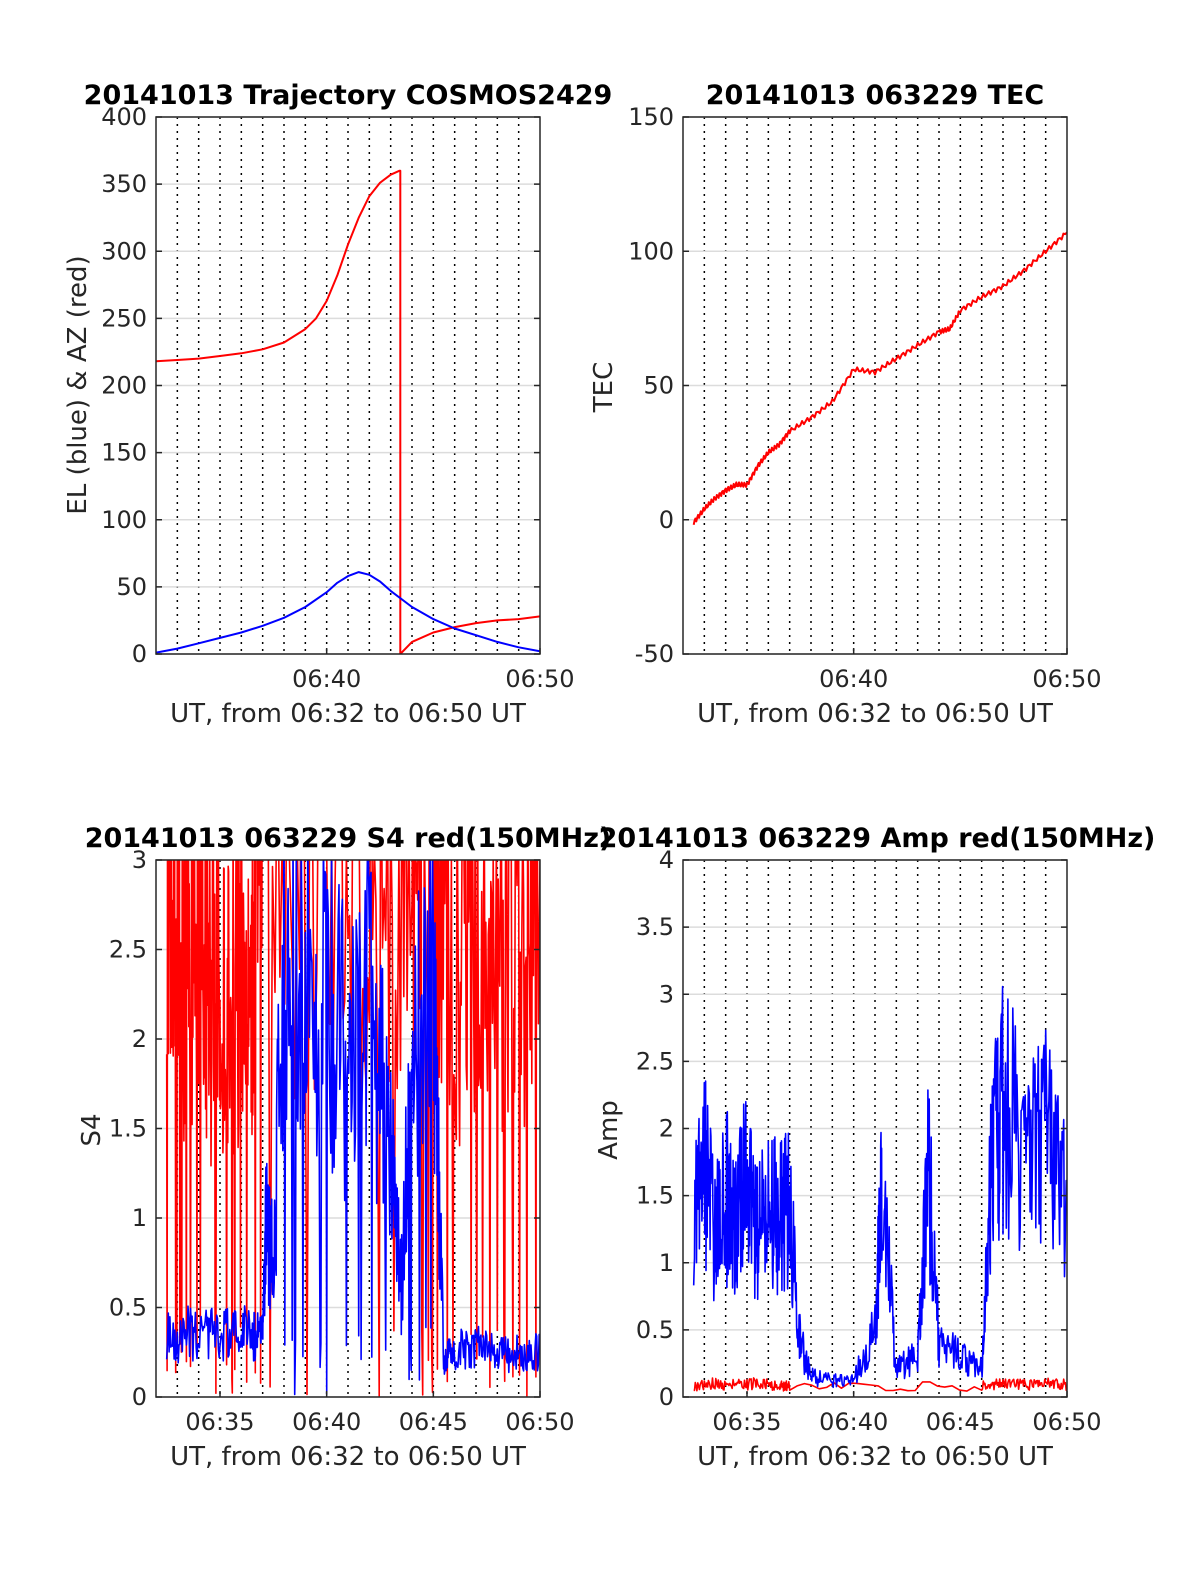  Describe the element at coordinates (880, 1384) in the screenshot. I see `amp-series-red-line` at that location.